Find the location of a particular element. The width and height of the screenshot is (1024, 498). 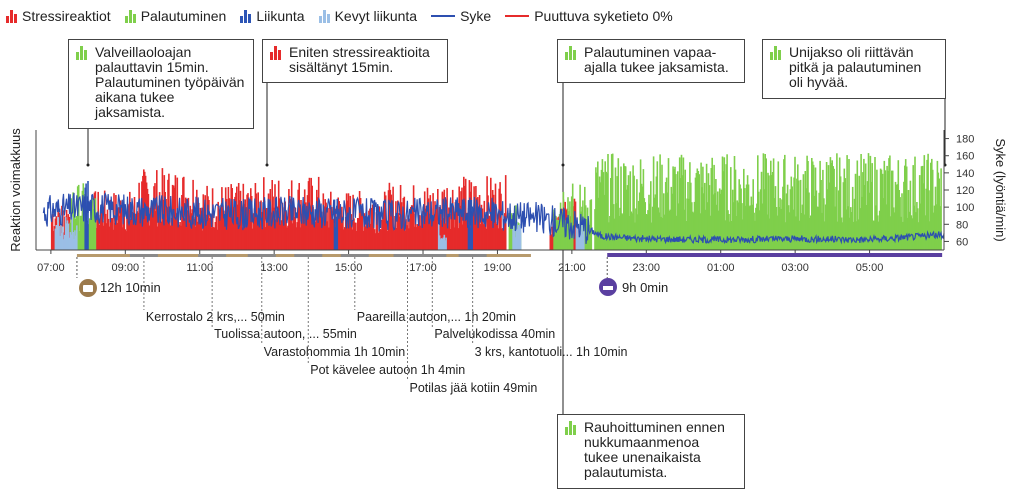

activity-label: Palvelukodissa 40min is located at coordinates (494, 334).